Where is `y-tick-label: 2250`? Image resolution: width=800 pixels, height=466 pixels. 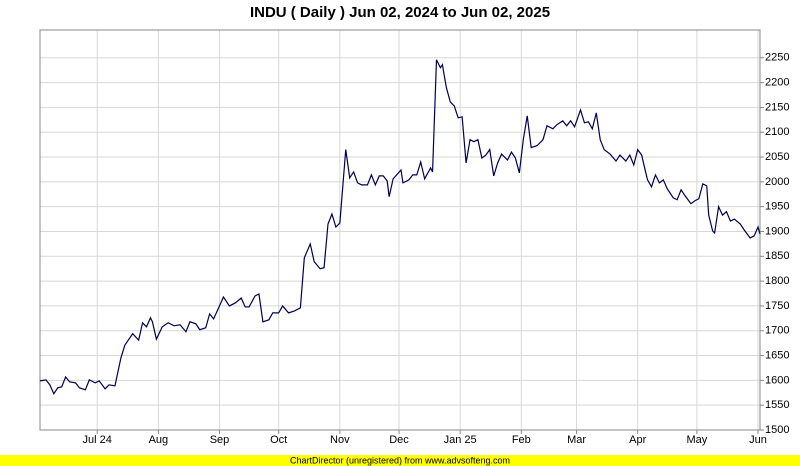 y-tick-label: 2250 is located at coordinates (777, 58).